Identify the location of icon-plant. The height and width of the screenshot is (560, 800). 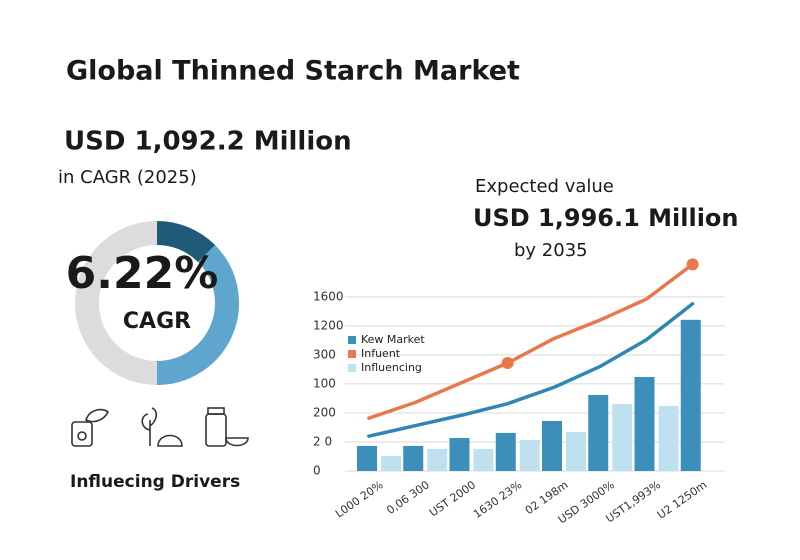
(162, 427).